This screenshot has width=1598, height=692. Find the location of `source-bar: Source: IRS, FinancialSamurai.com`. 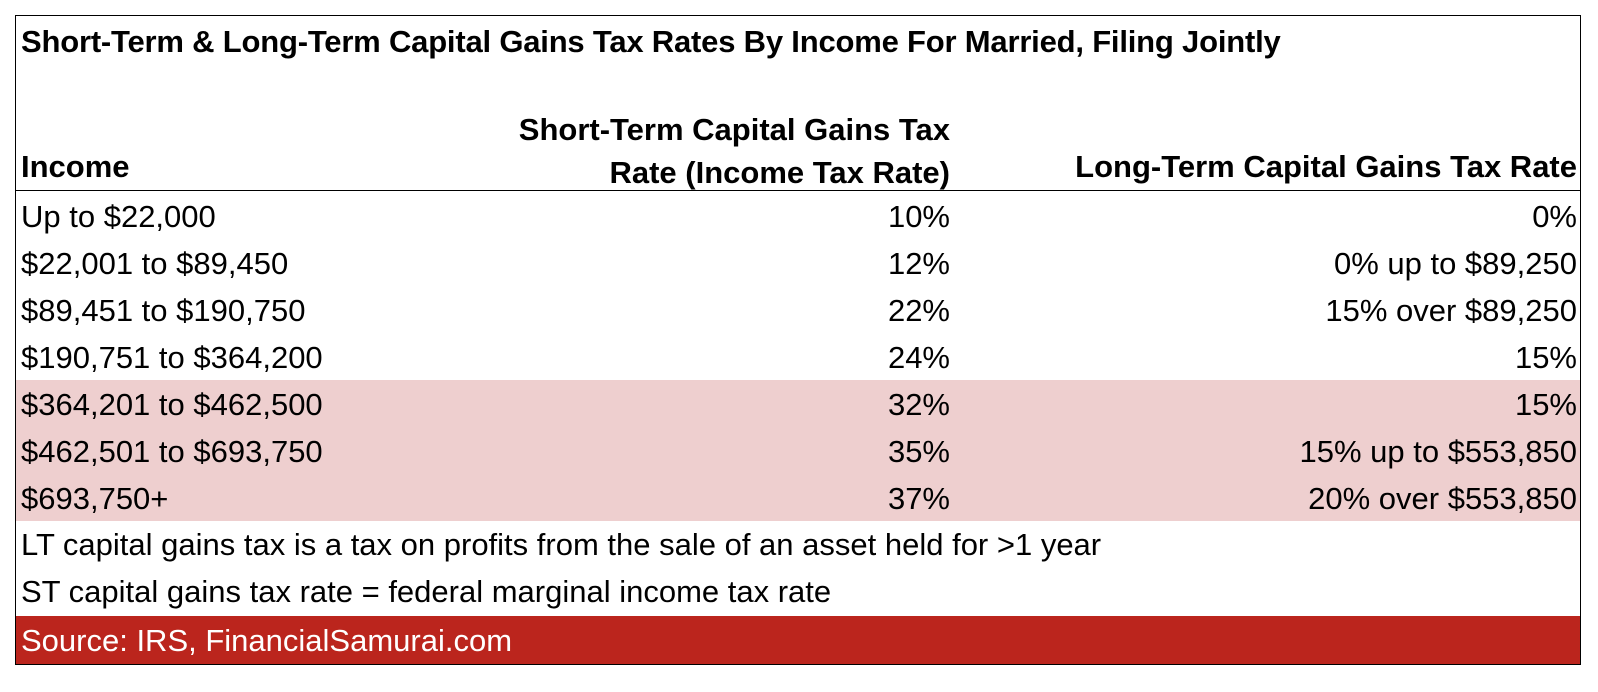

source-bar: Source: IRS, FinancialSamurai.com is located at coordinates (798, 640).